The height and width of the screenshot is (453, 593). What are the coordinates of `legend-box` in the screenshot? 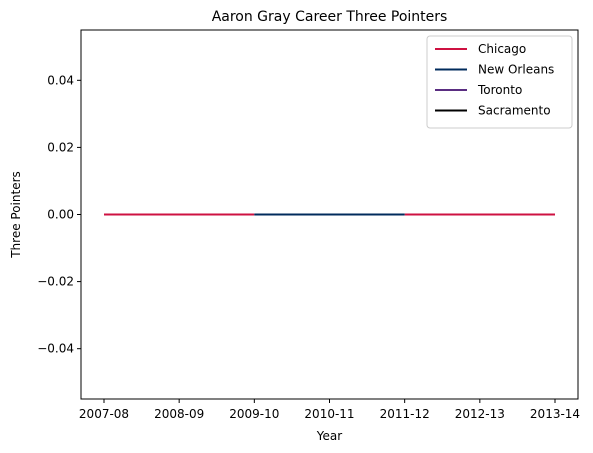 It's located at (499, 82).